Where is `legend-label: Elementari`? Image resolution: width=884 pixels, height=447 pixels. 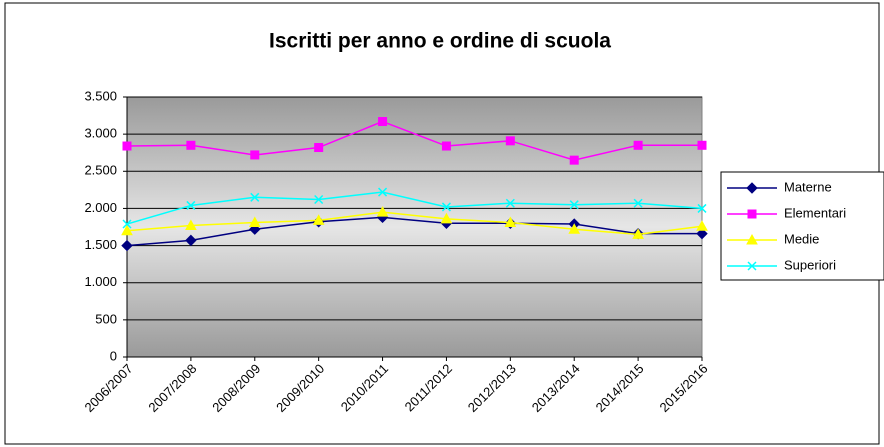 legend-label: Elementari is located at coordinates (815, 212).